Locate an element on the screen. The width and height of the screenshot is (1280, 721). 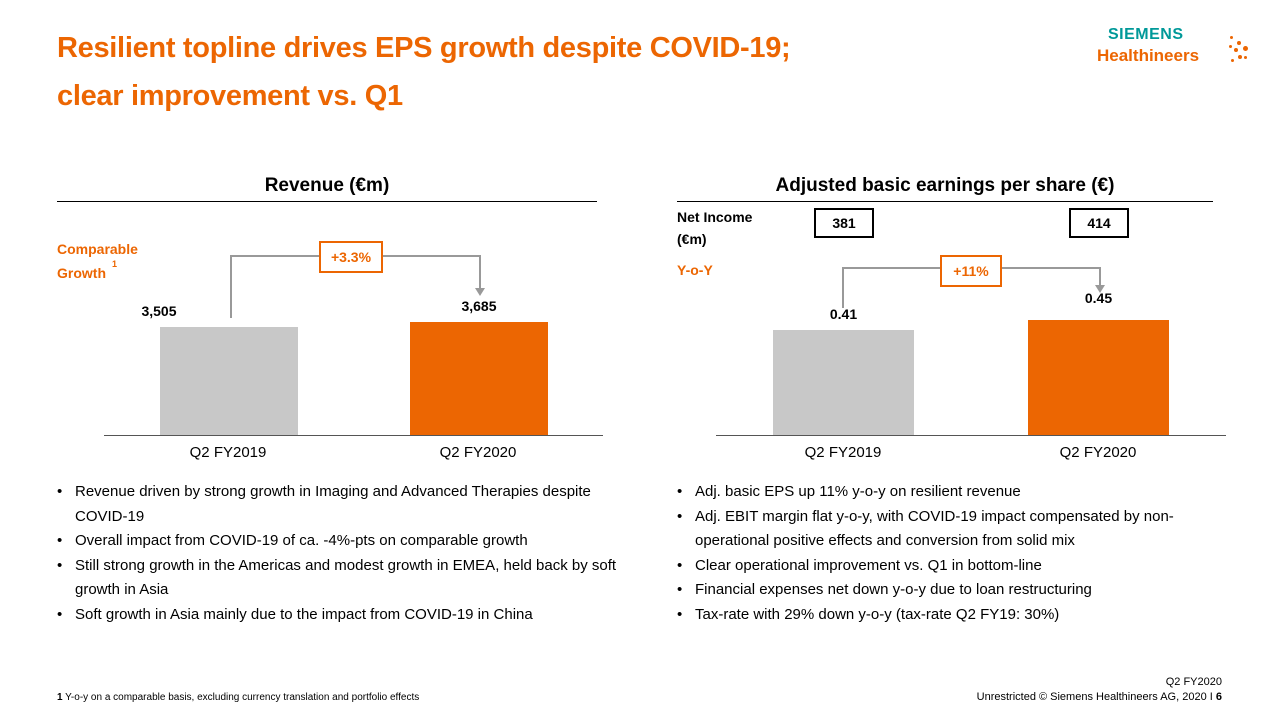
growth-label: Comparable Growth is located at coordinates (107, 261).